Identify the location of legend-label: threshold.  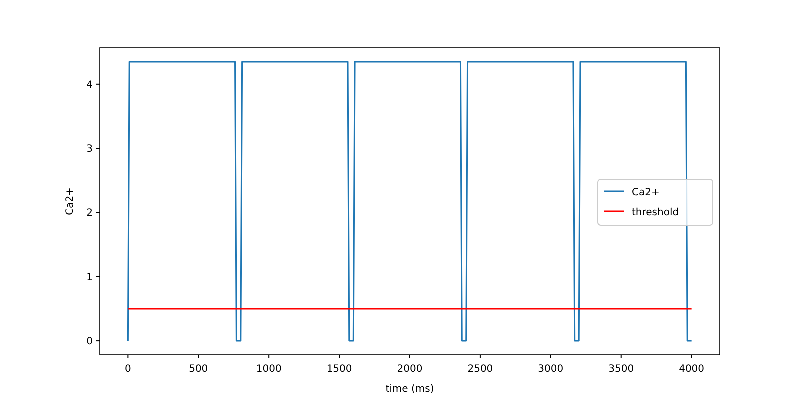
(656, 213).